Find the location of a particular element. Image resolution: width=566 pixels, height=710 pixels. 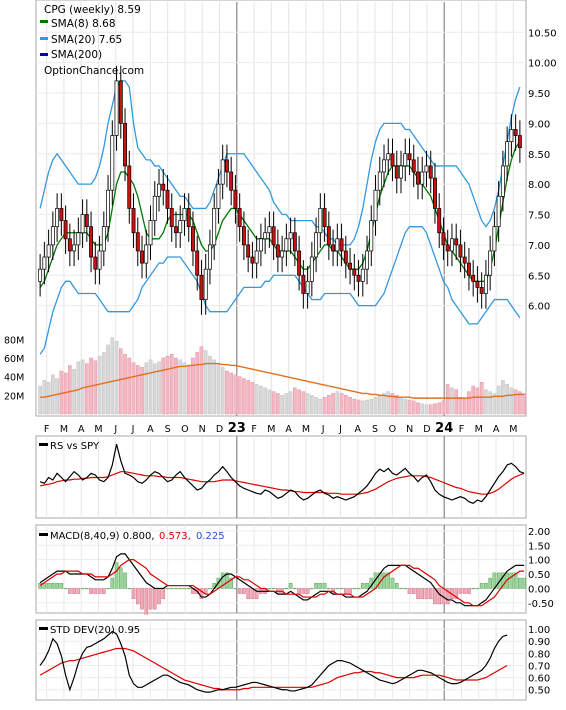

legend-sma8-swatch is located at coordinates (44, 21).